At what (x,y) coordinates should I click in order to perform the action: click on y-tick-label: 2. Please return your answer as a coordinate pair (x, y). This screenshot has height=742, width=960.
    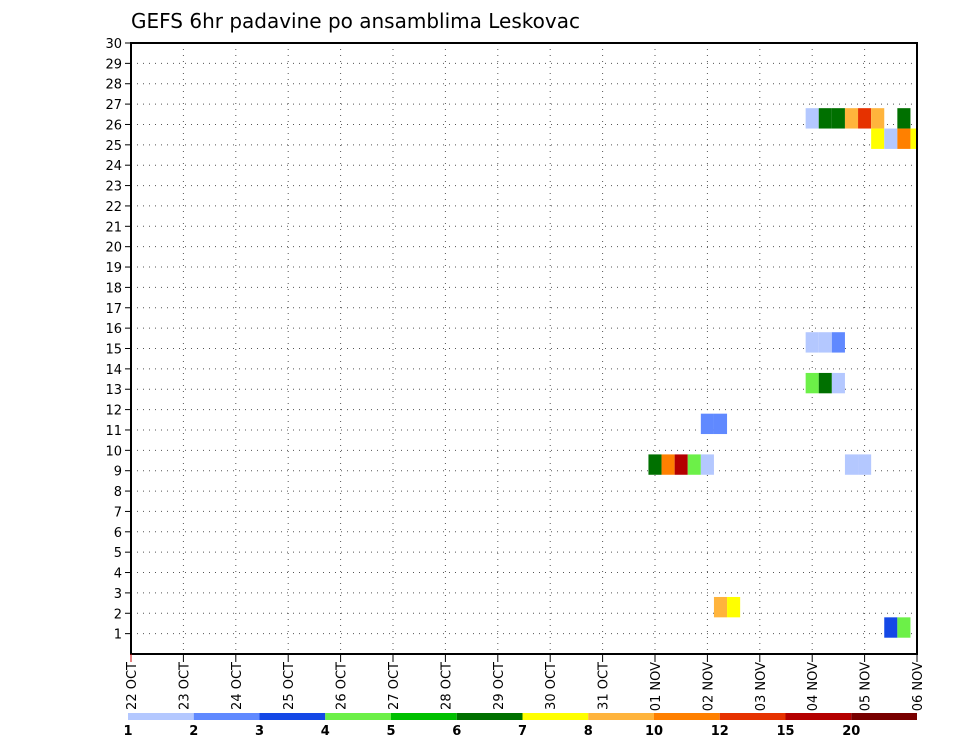
    Looking at the image, I should click on (118, 614).